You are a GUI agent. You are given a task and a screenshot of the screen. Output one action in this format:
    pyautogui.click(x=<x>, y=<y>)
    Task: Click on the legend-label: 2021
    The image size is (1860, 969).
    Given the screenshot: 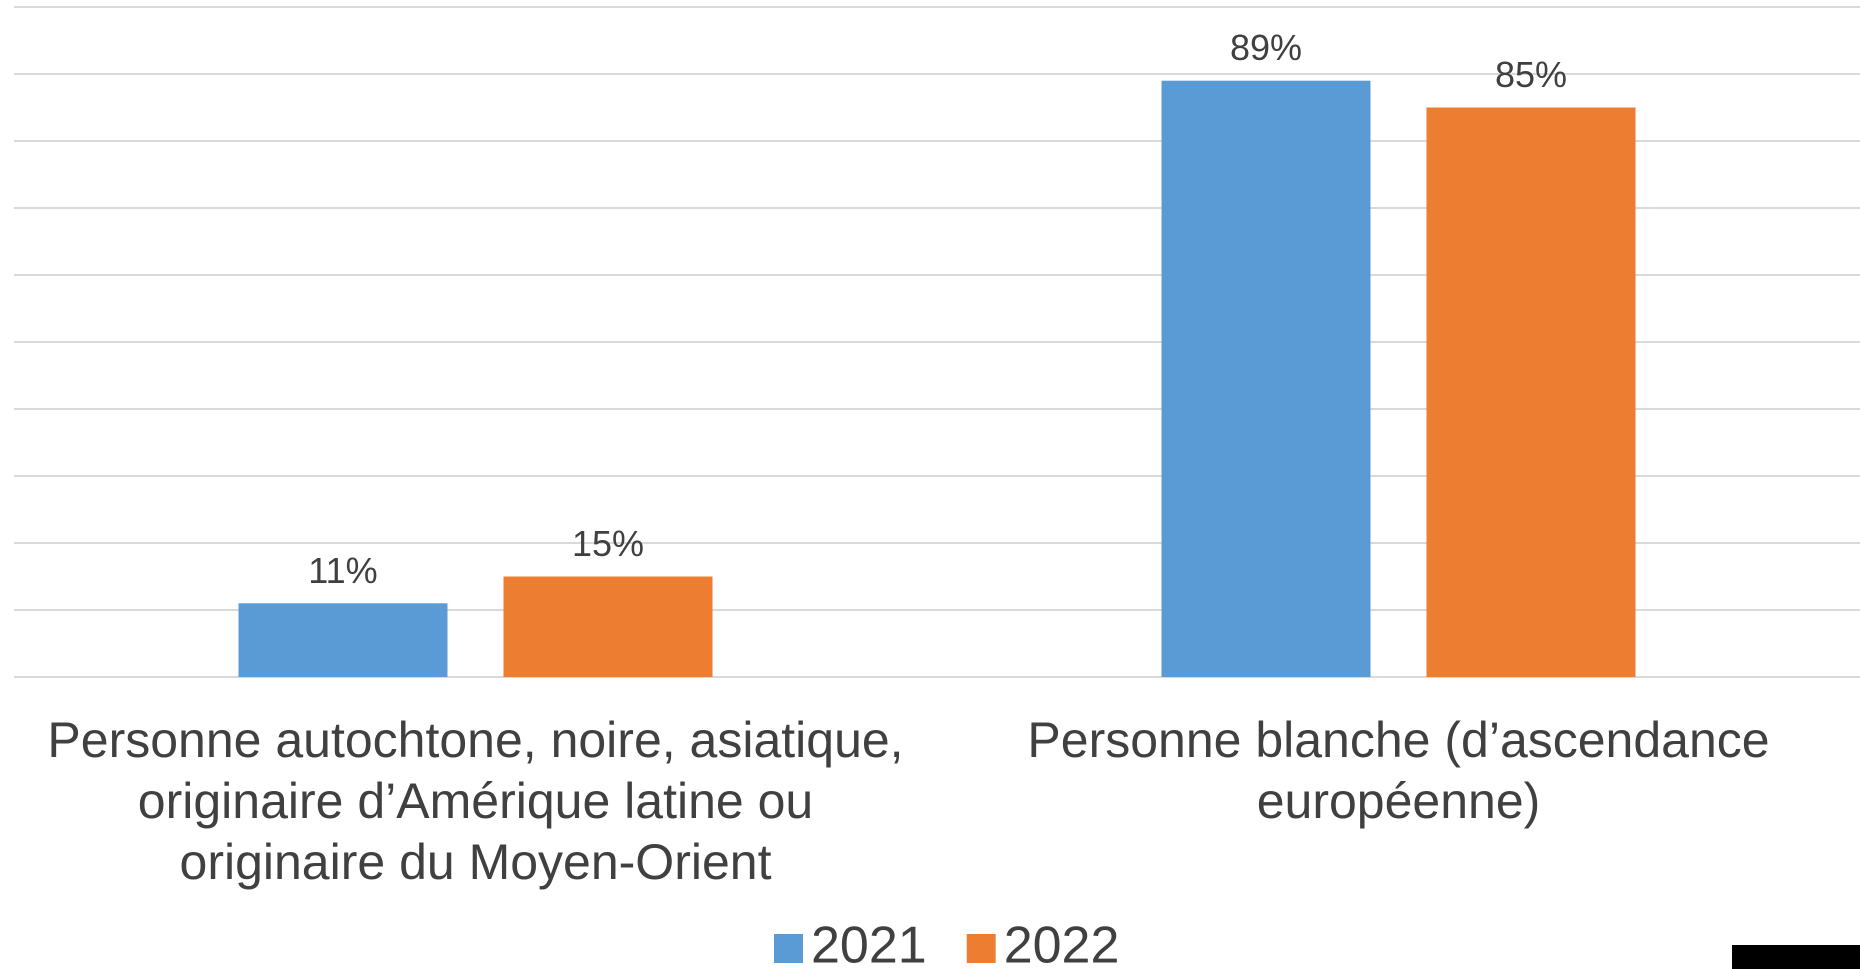 What is the action you would take?
    pyautogui.click(x=869, y=943)
    